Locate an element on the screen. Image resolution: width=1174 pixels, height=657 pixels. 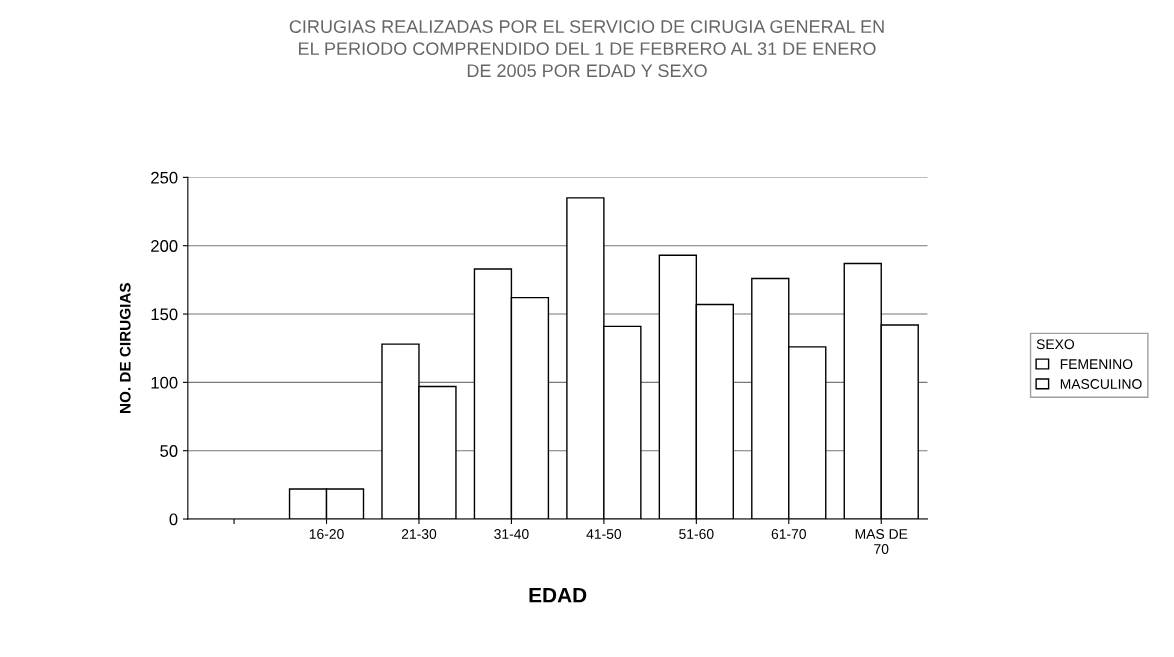
y-tick-label: 200 is located at coordinates (164, 246).